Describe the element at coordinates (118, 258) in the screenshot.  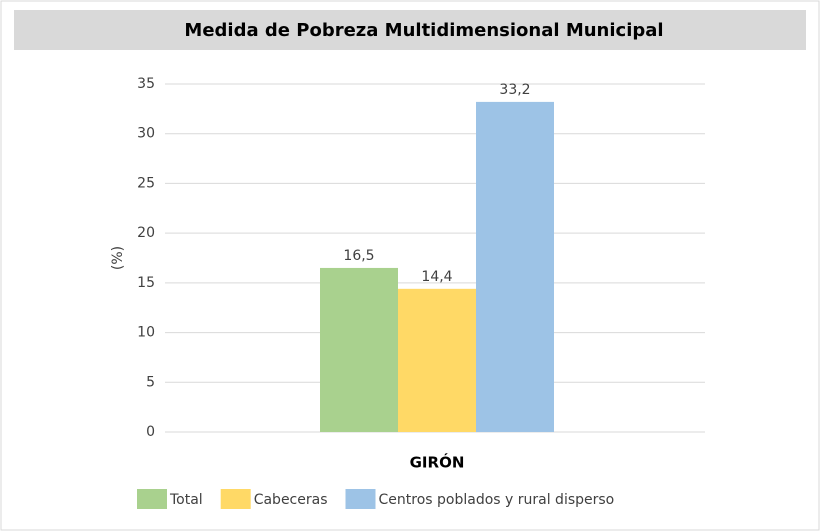
I see `y-axis-label: (%)` at that location.